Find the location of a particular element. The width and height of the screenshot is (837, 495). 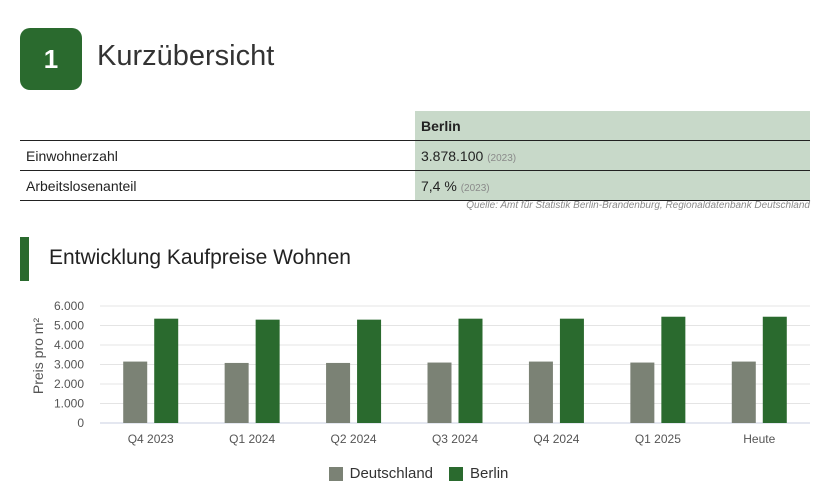

row-label: Einwohnerzahl is located at coordinates (217, 155).